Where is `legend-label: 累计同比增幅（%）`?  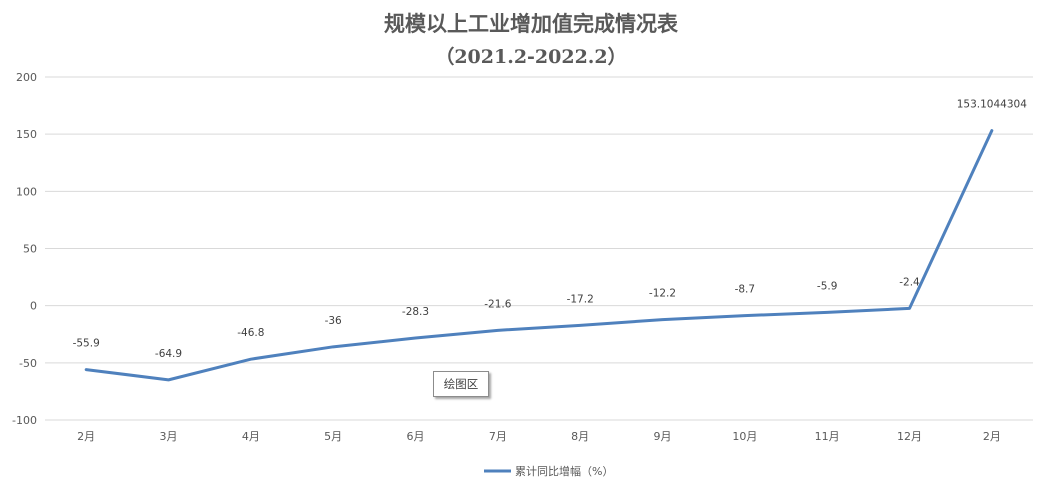 legend-label: 累计同比增幅（%） is located at coordinates (564, 471).